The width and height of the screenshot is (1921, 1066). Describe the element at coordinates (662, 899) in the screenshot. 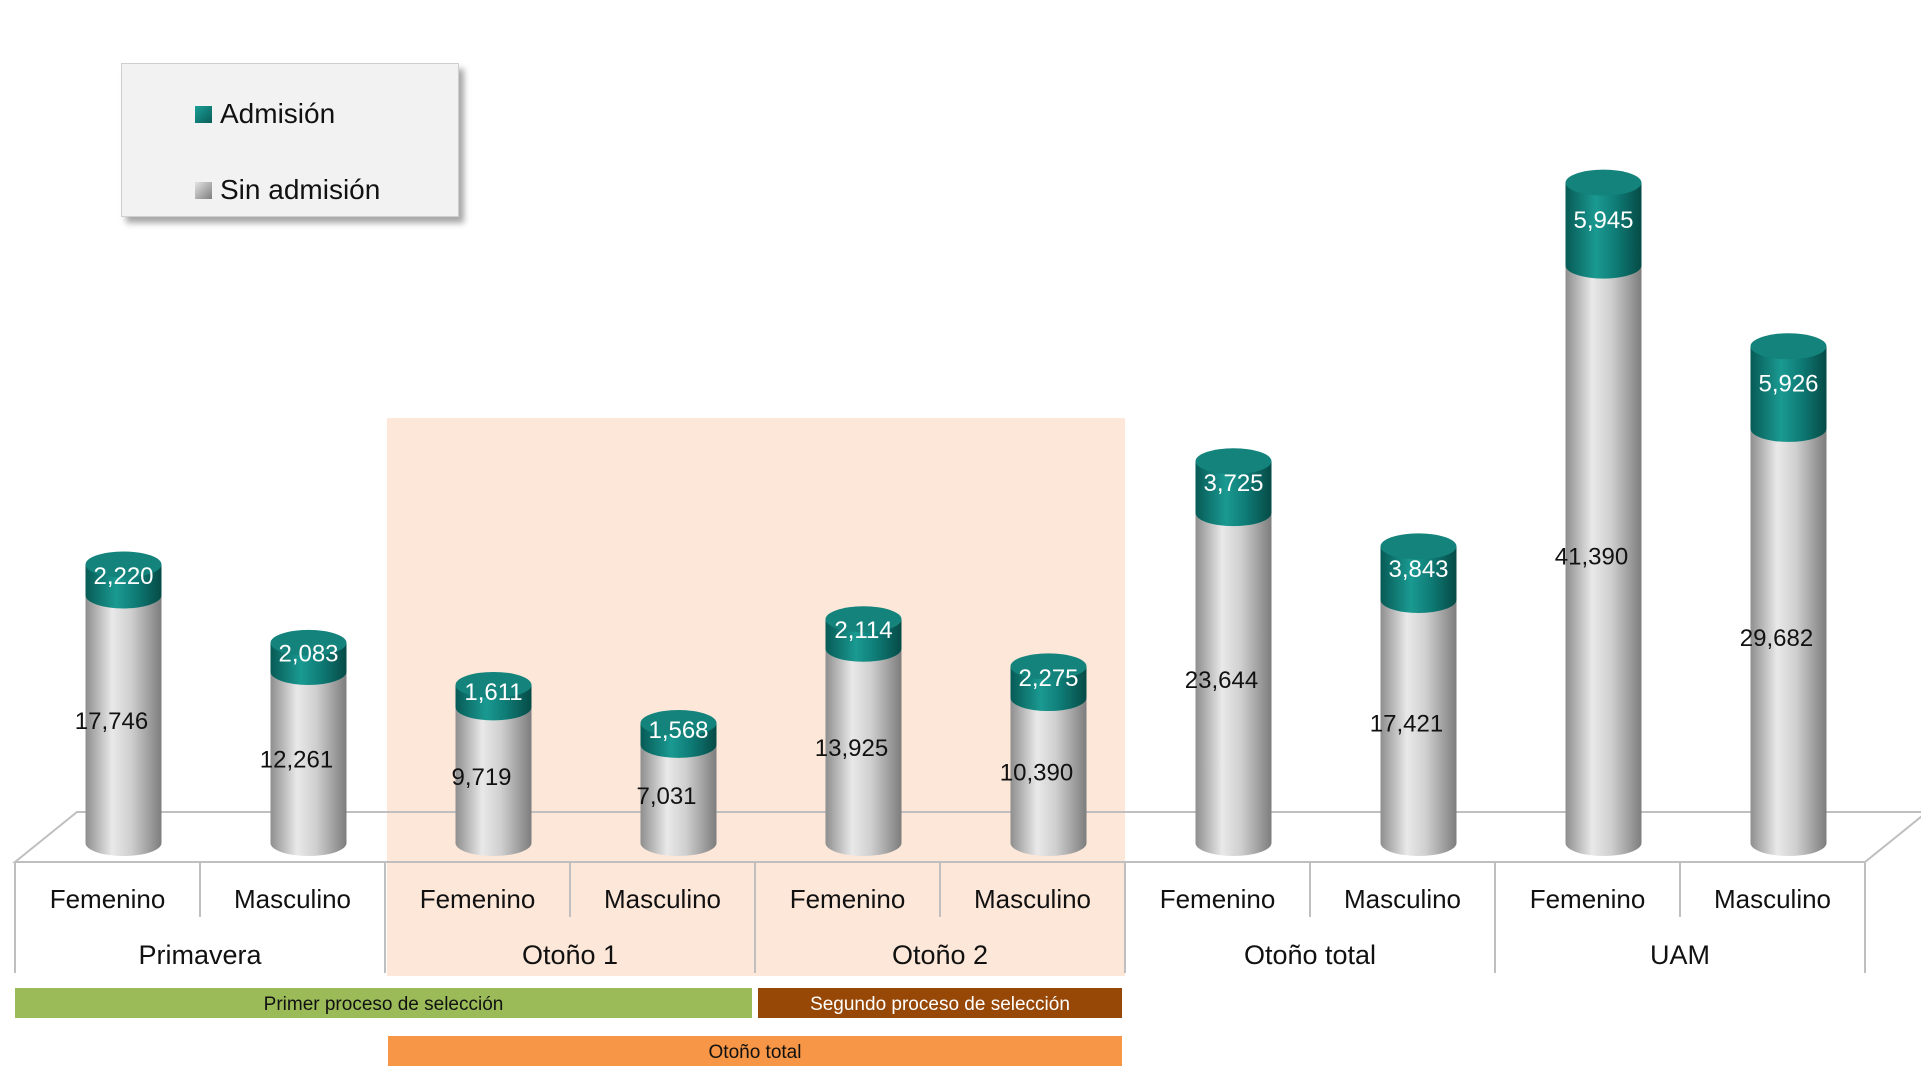

I see `category-label-3: Masculino` at that location.